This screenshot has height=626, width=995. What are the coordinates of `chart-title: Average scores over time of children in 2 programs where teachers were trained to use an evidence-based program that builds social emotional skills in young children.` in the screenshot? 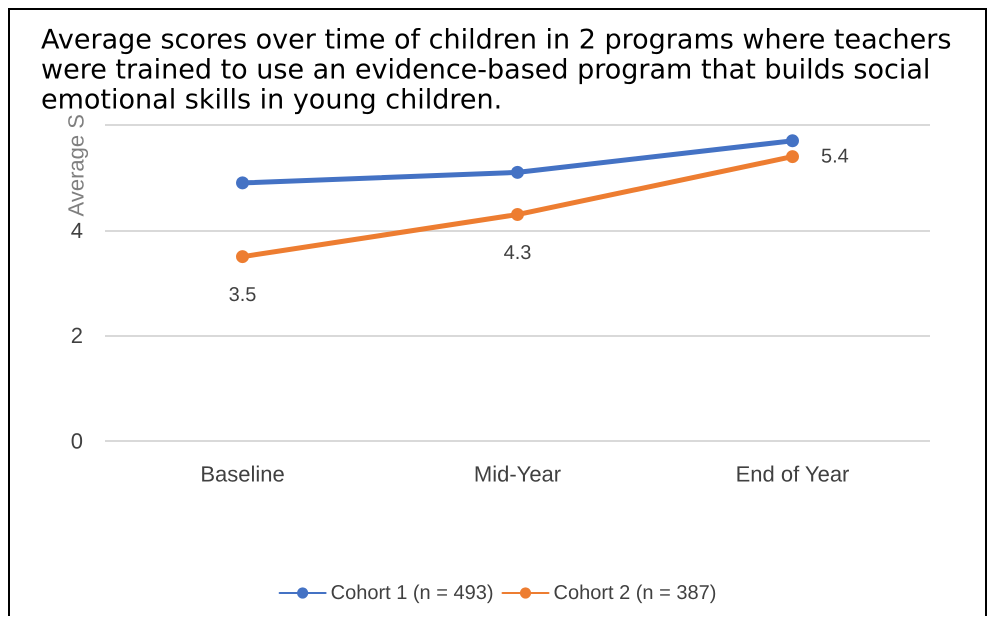 It's located at (500, 70).